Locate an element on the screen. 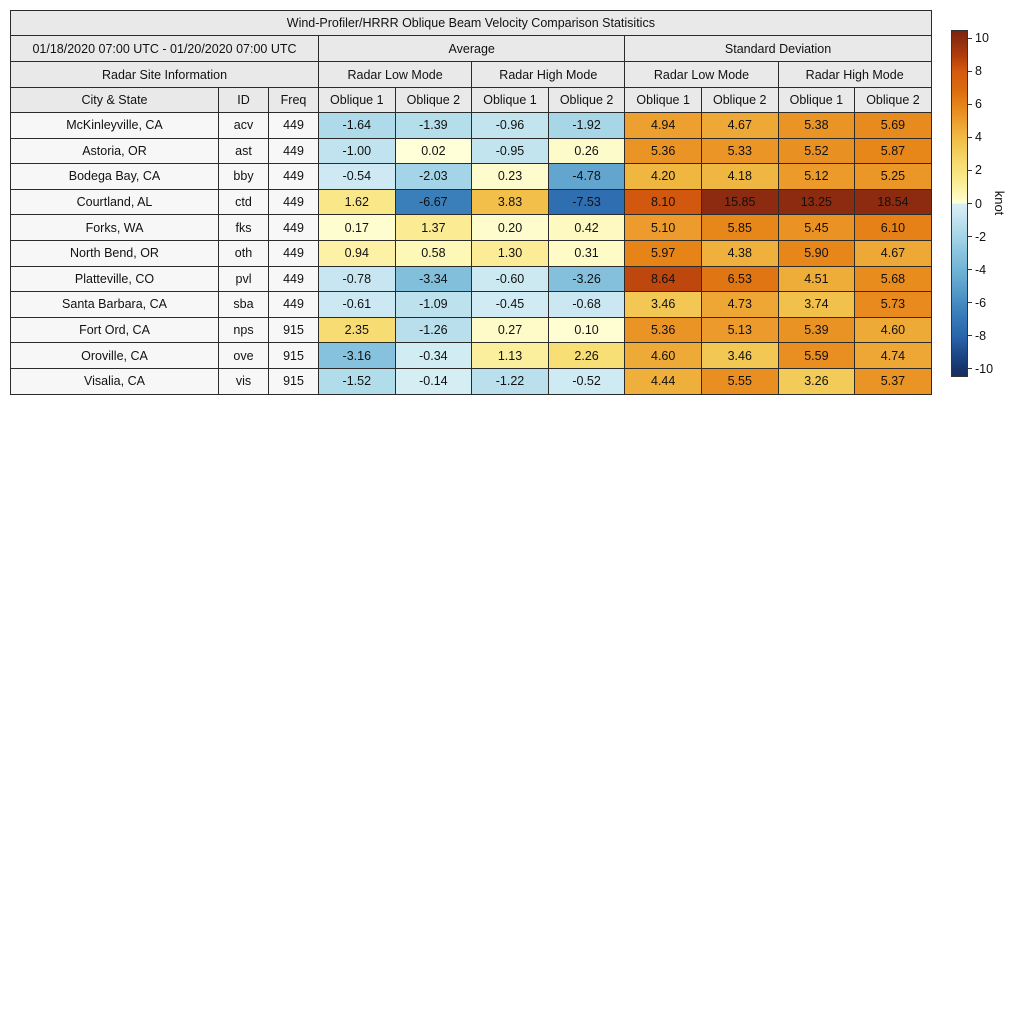 The height and width of the screenshot is (1024, 1024). value-cell: 13.25 is located at coordinates (816, 202).